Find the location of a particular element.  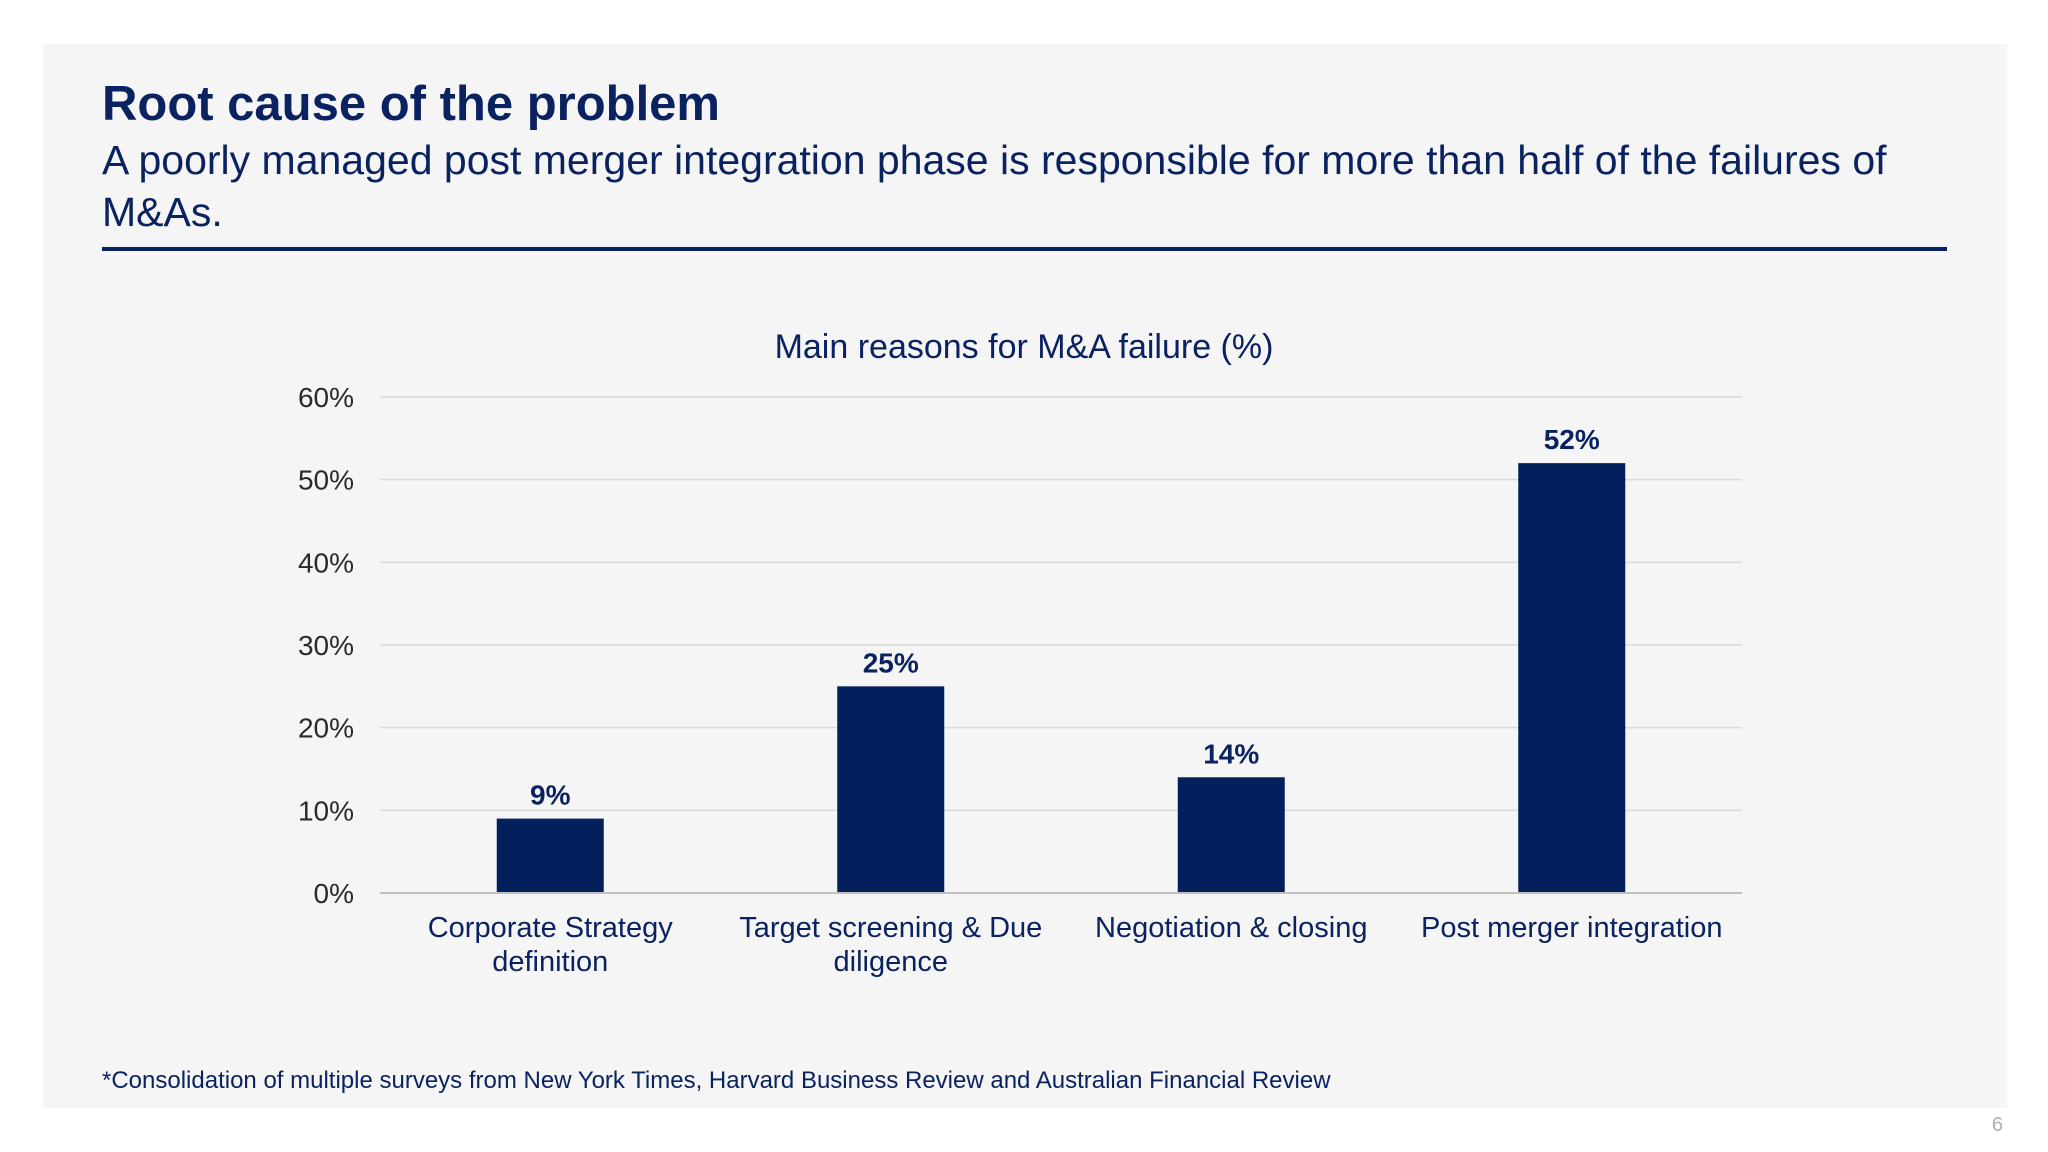

page-number: 6 is located at coordinates (1997, 1125).